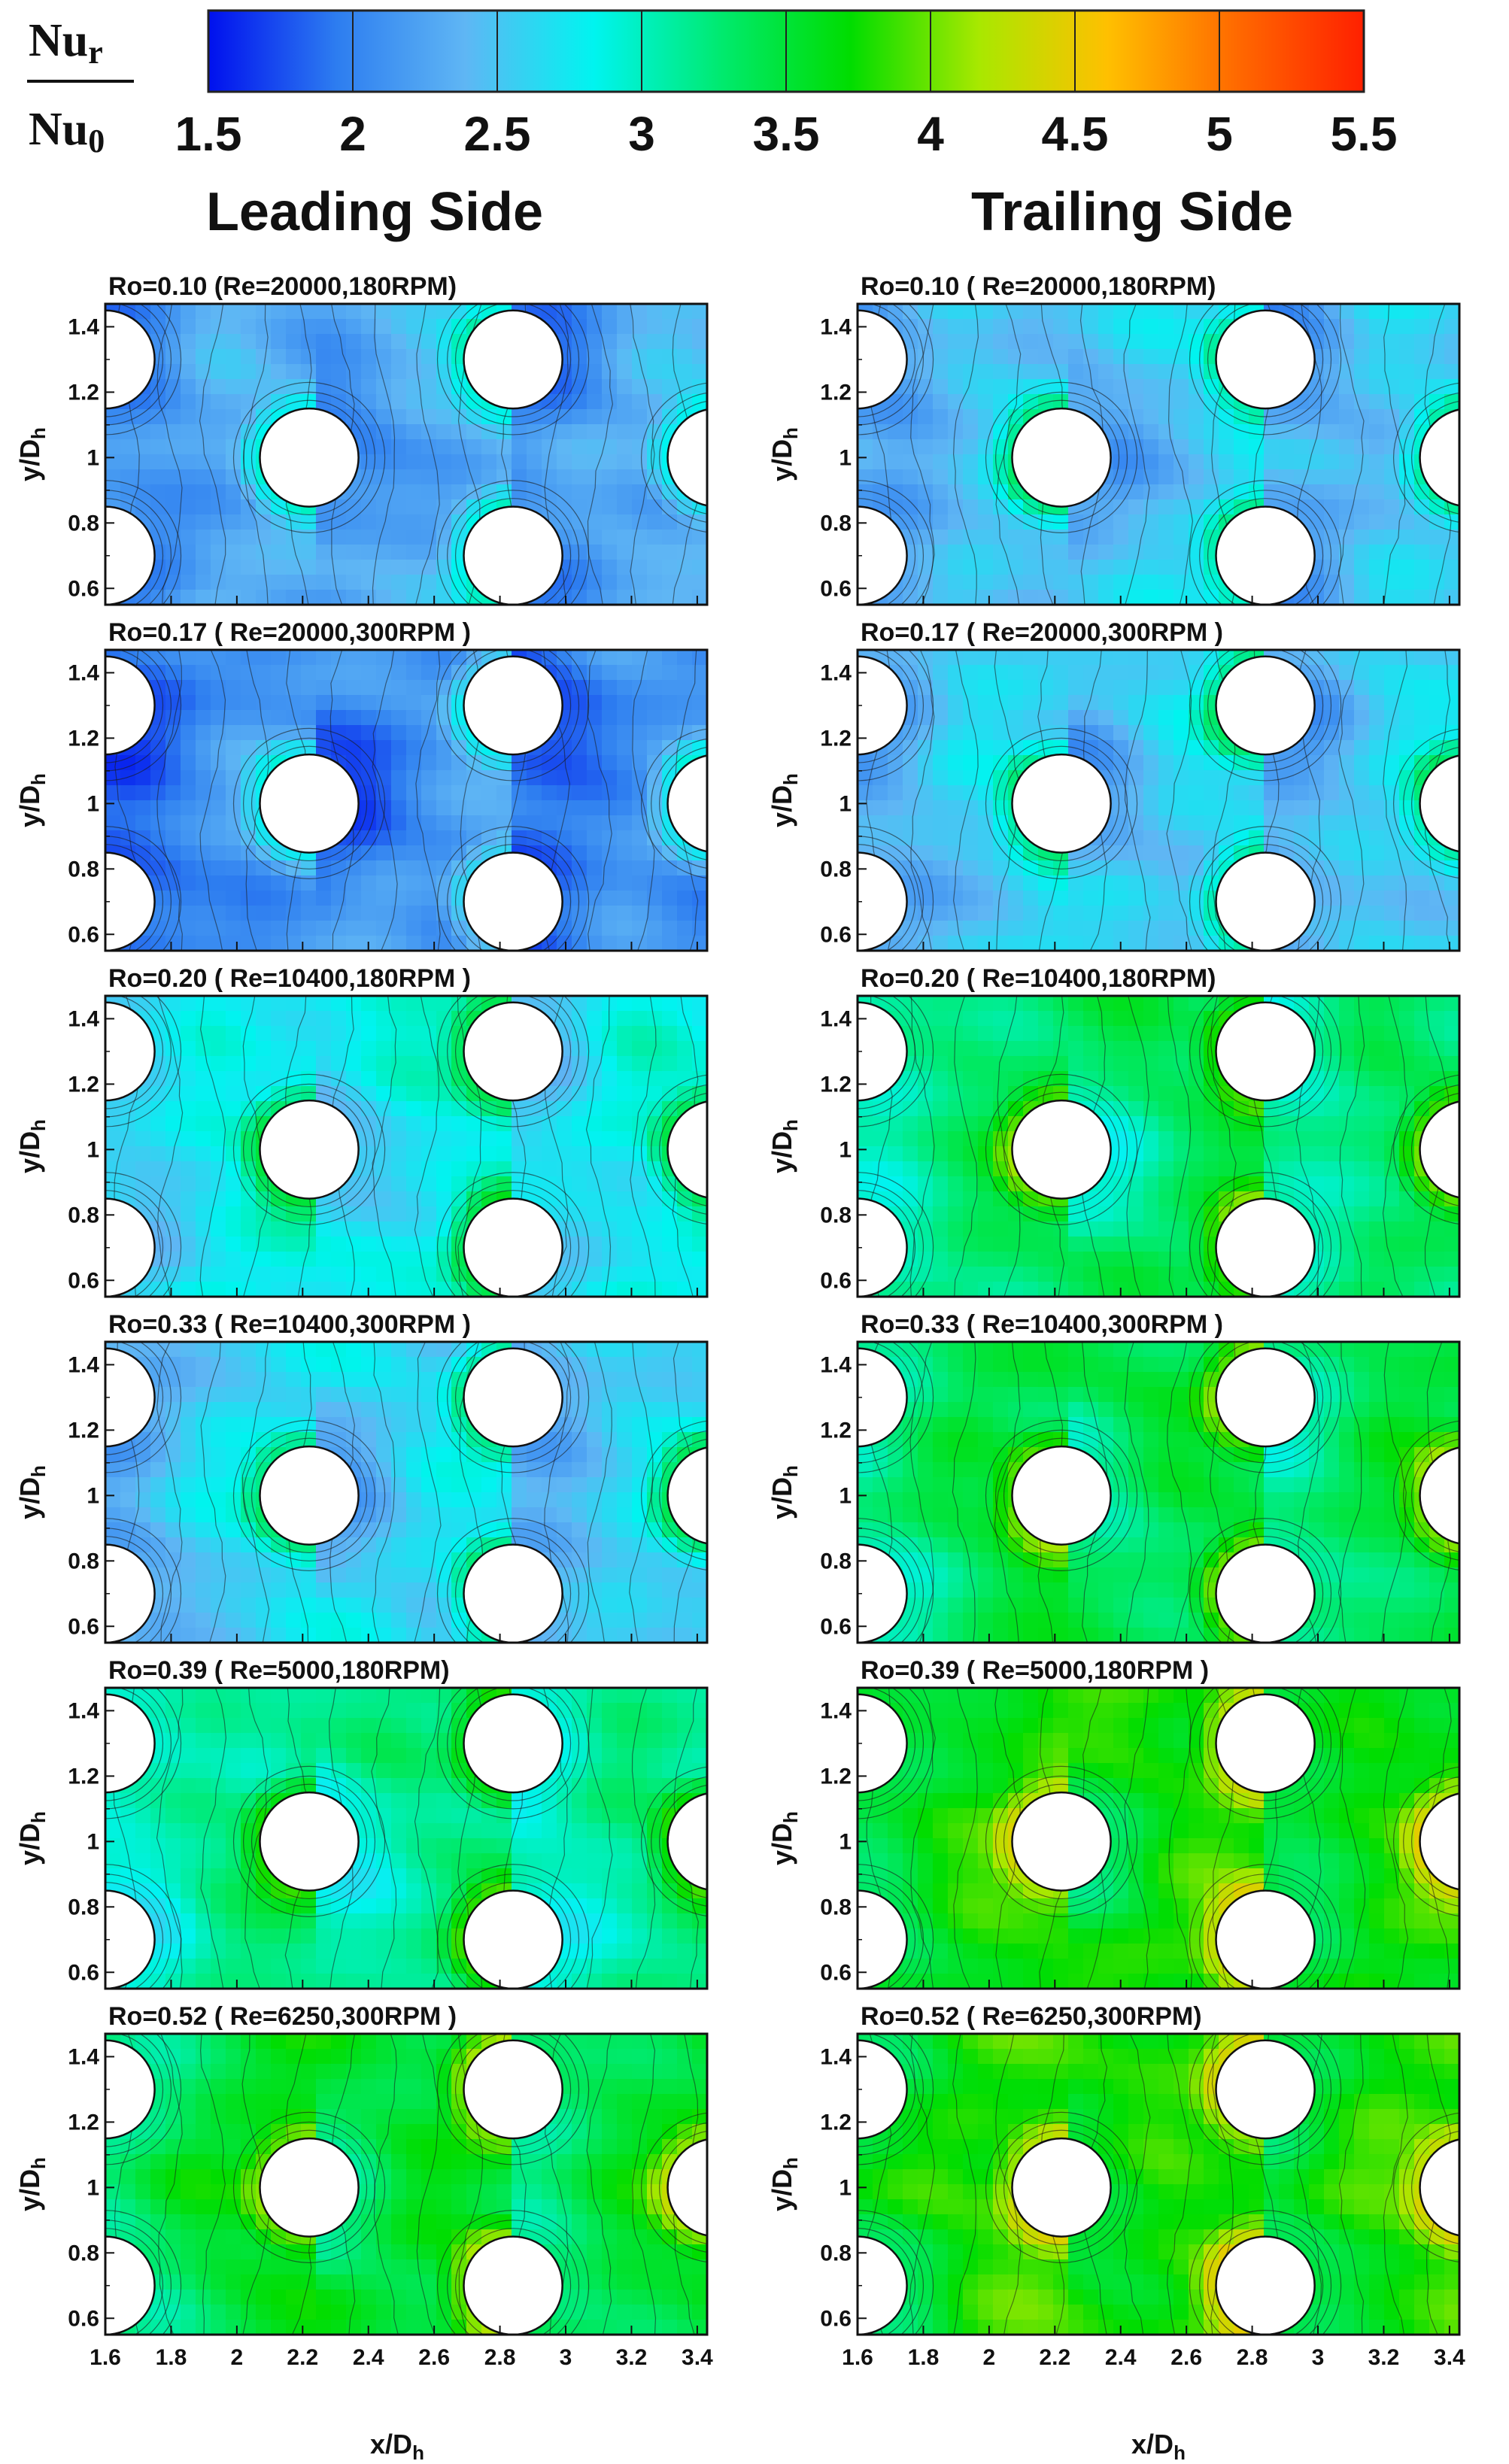  What do you see at coordinates (208, 134) in the screenshot?
I see `colorbar-tick-label: 1.5` at bounding box center [208, 134].